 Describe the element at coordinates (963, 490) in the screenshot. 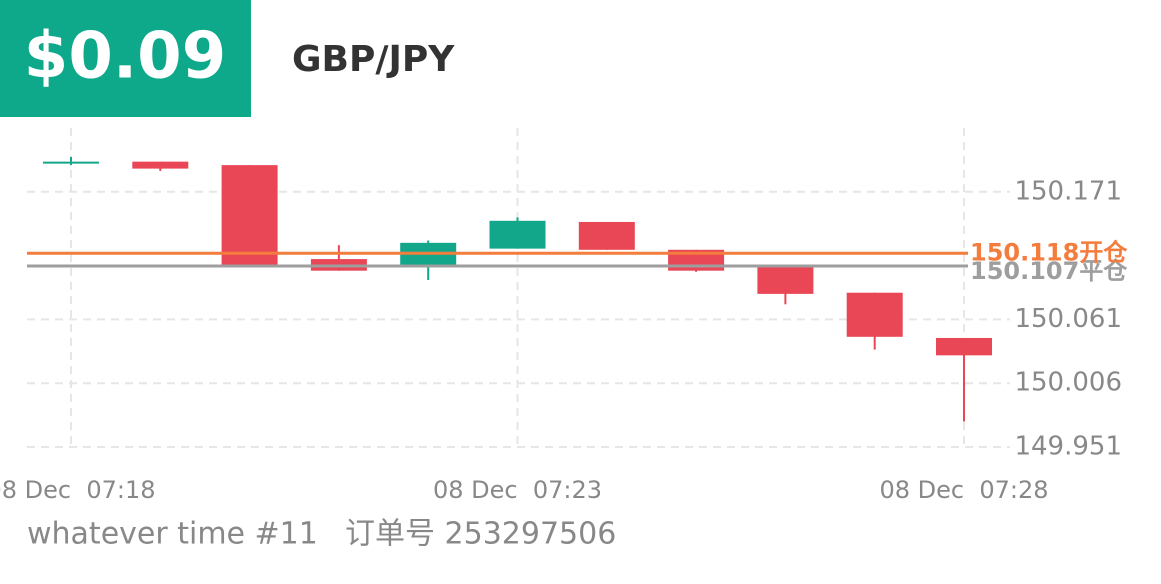

I see `x-tick-label: 08 Dec 07:28` at that location.